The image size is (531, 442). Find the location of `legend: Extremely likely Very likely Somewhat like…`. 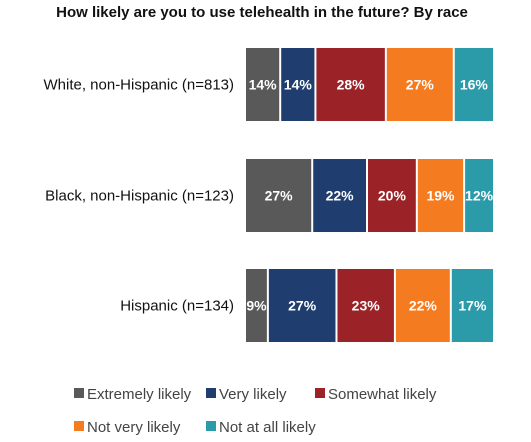

legend: Extremely likely Very likely Somewhat like… is located at coordinates (255, 411).